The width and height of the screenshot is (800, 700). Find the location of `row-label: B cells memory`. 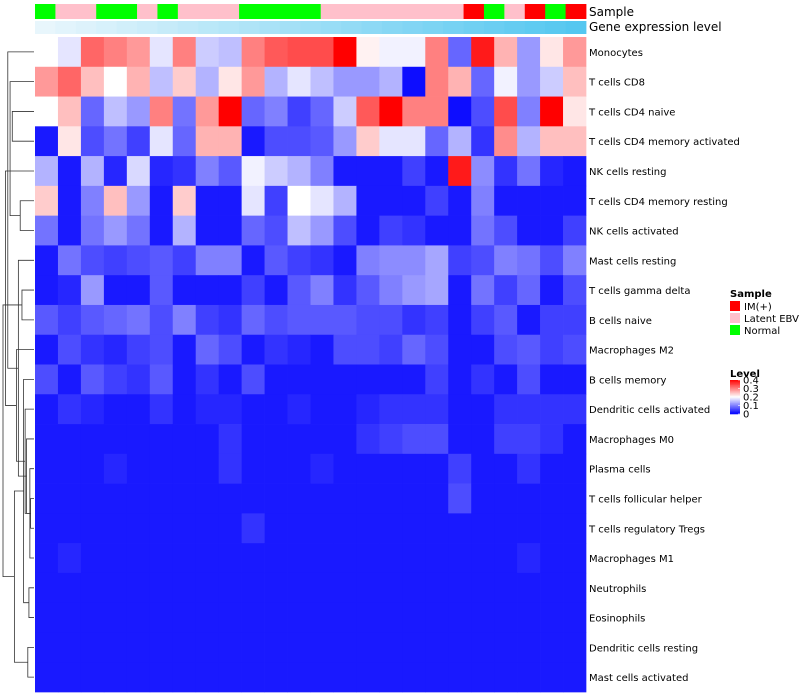

row-label: B cells memory is located at coordinates (627, 380).